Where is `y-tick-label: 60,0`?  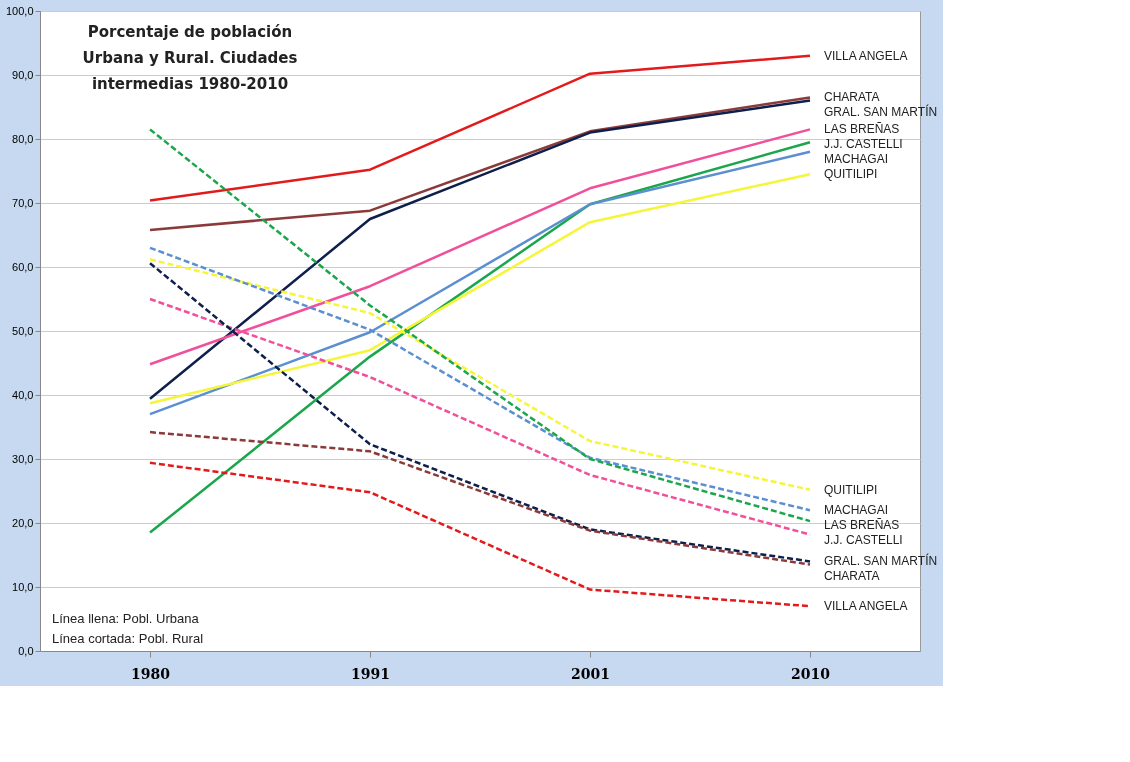
y-tick-label: 60,0 is located at coordinates (23, 266).